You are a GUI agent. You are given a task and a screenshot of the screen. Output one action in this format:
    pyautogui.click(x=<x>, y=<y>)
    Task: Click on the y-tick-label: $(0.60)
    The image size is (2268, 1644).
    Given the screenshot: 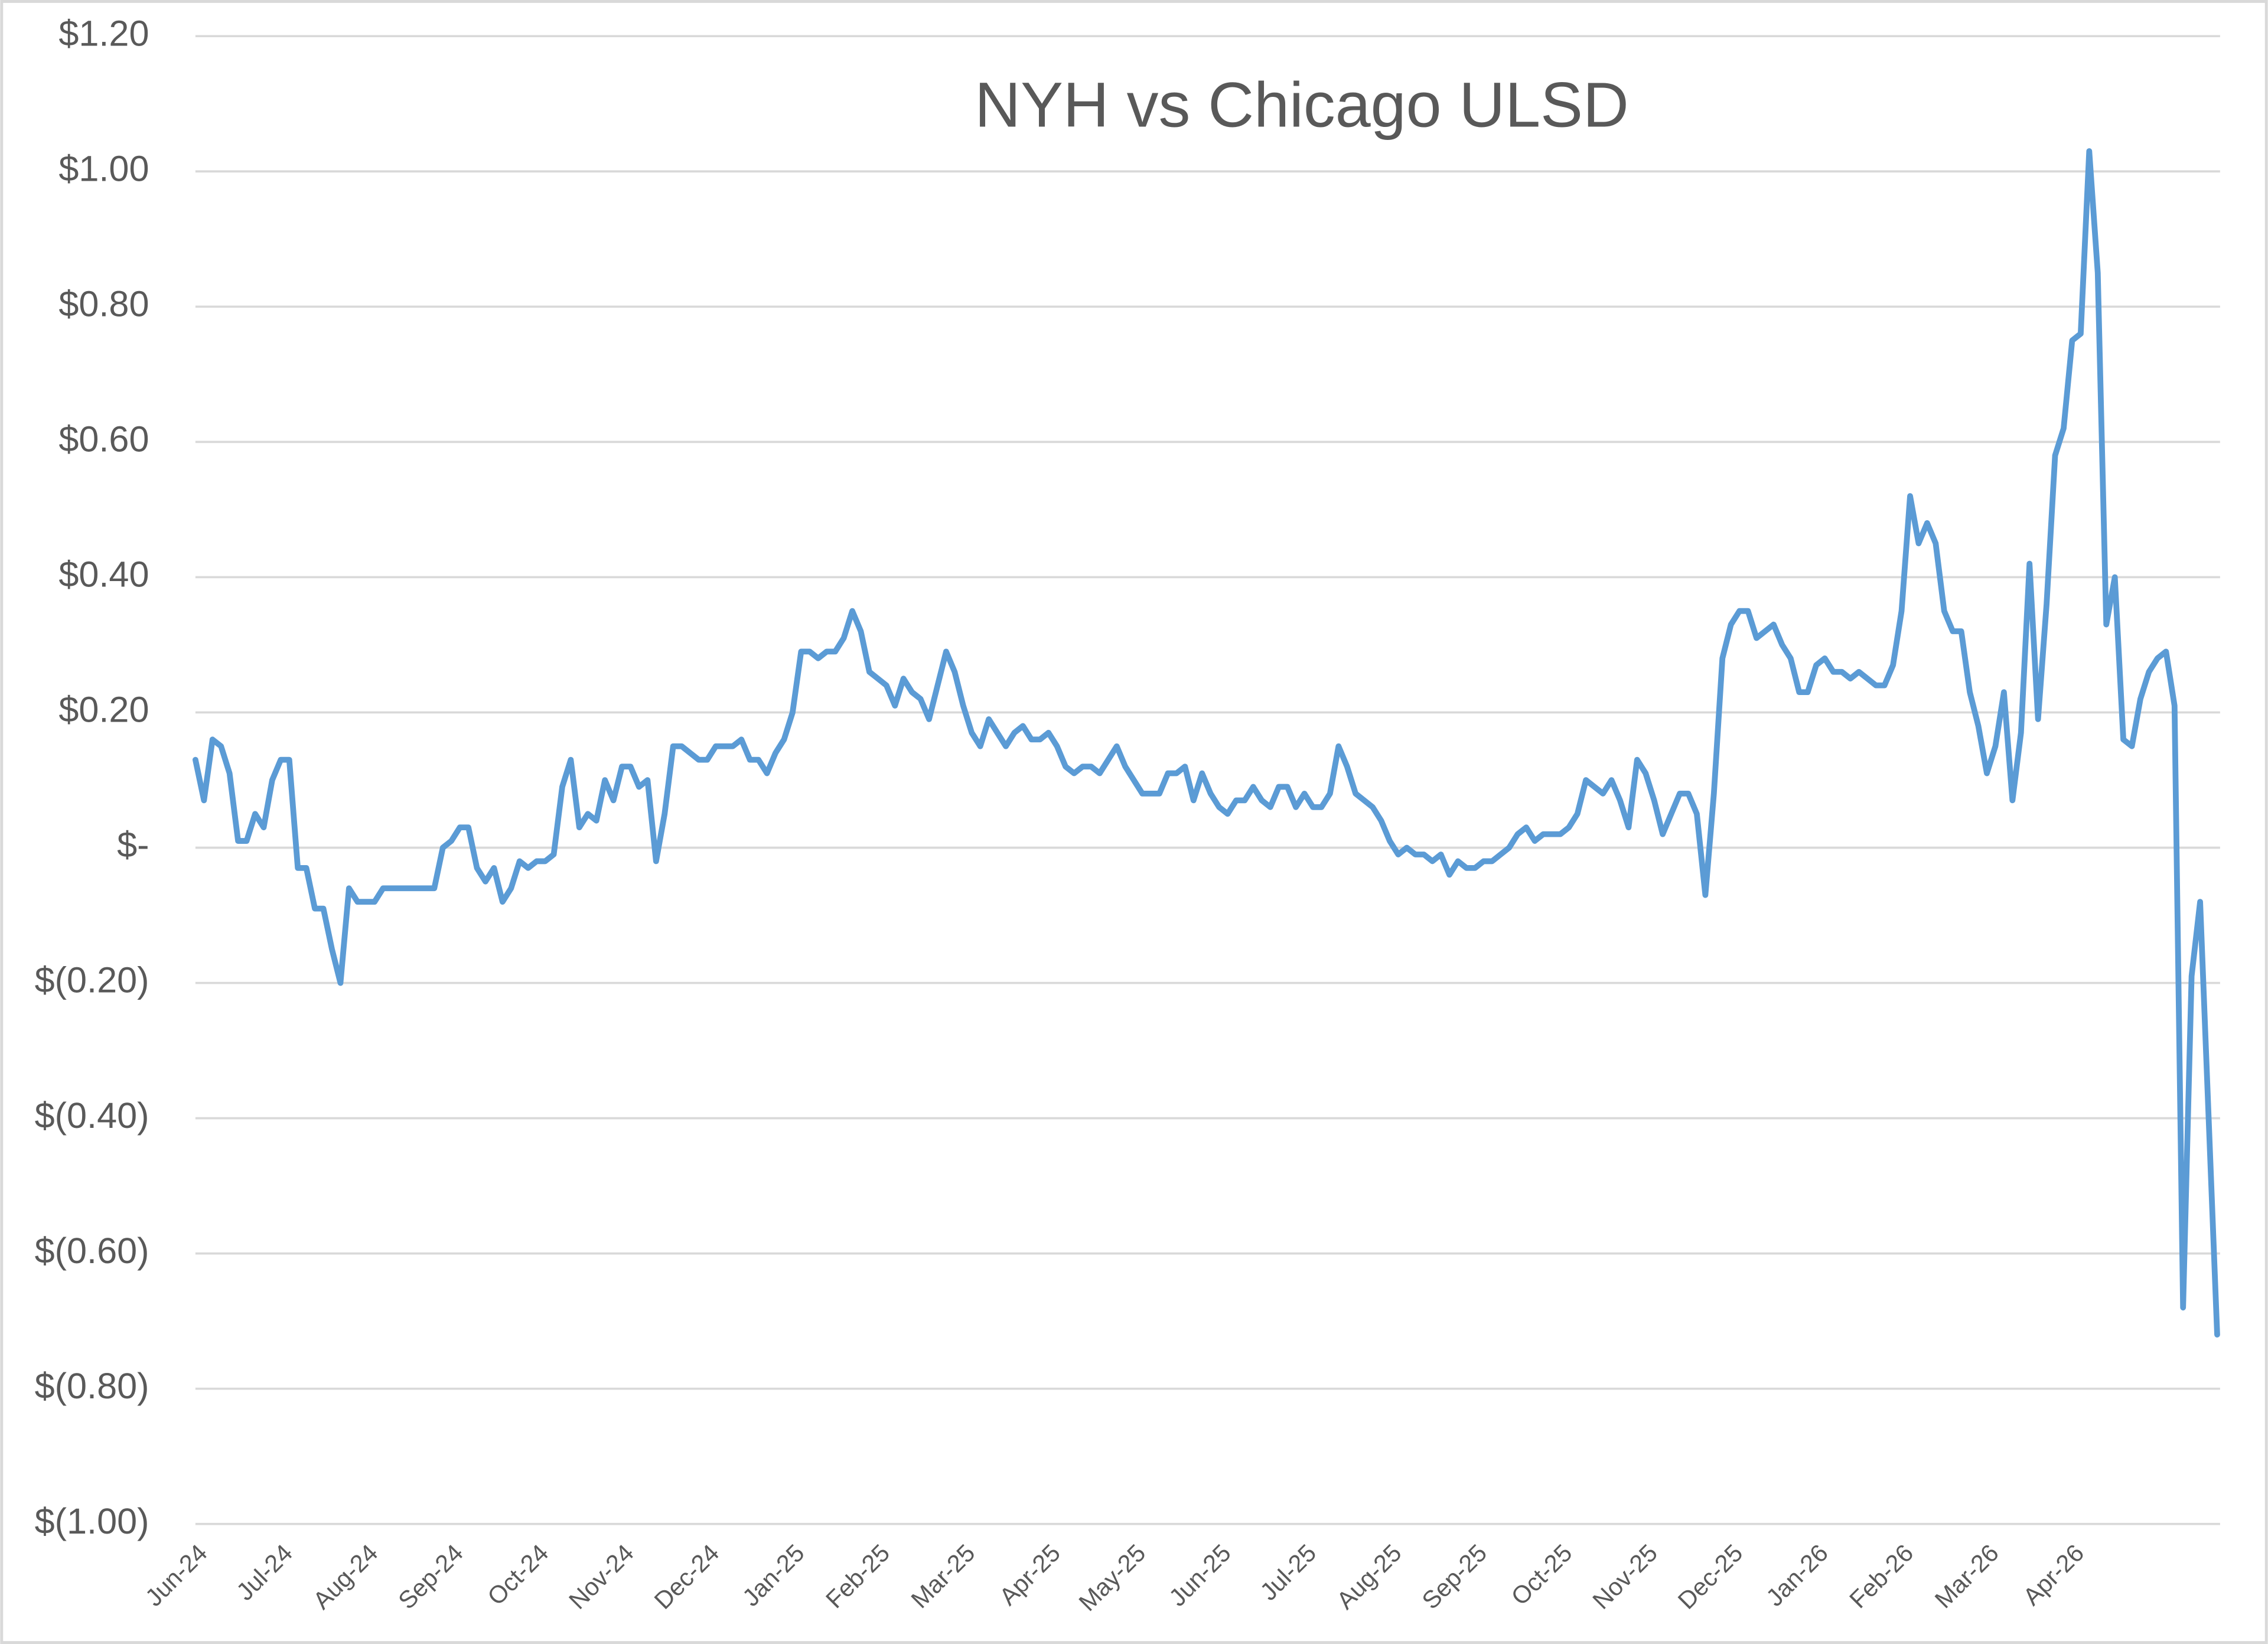 What is the action you would take?
    pyautogui.click(x=92, y=1251)
    